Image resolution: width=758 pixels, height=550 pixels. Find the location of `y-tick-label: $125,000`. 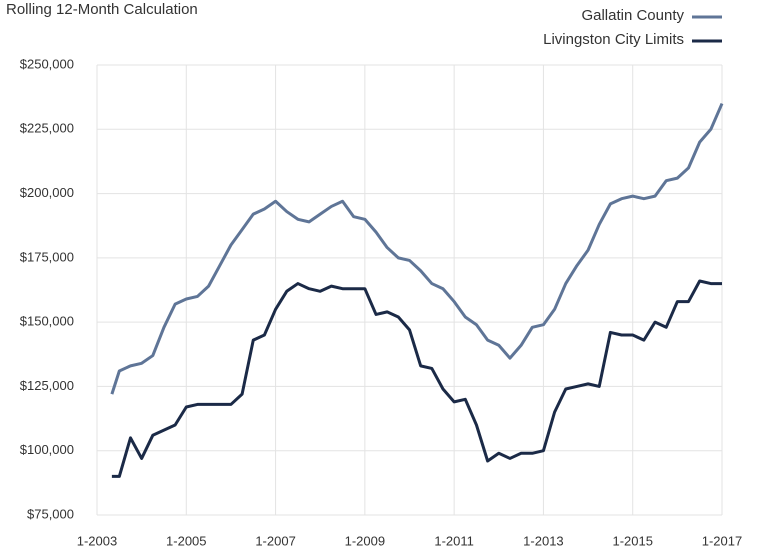

y-tick-label: $125,000 is located at coordinates (47, 385).